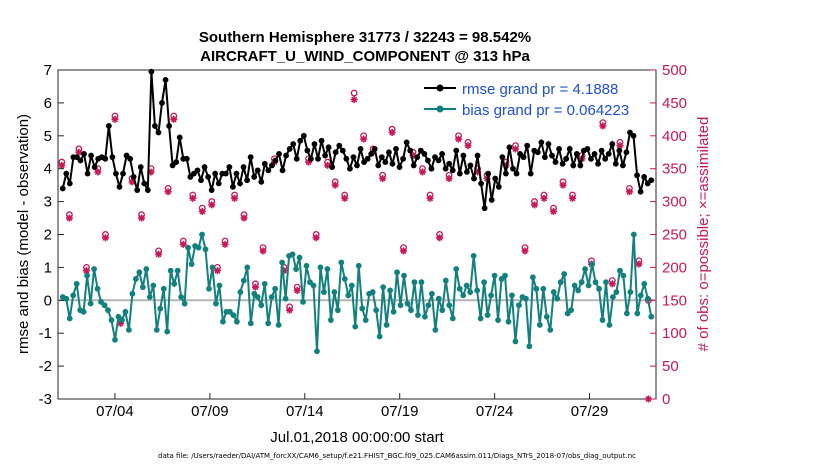 The image size is (830, 470). What do you see at coordinates (45, 366) in the screenshot?
I see `y-left-tick-label: -2` at bounding box center [45, 366].